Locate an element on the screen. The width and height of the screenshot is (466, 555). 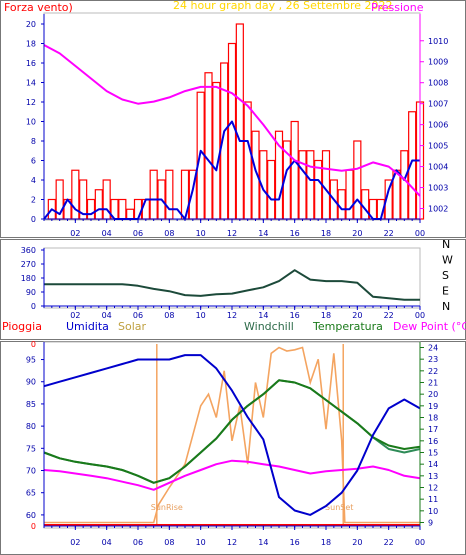
y-tick-label: 60 is located at coordinates (31, 515).